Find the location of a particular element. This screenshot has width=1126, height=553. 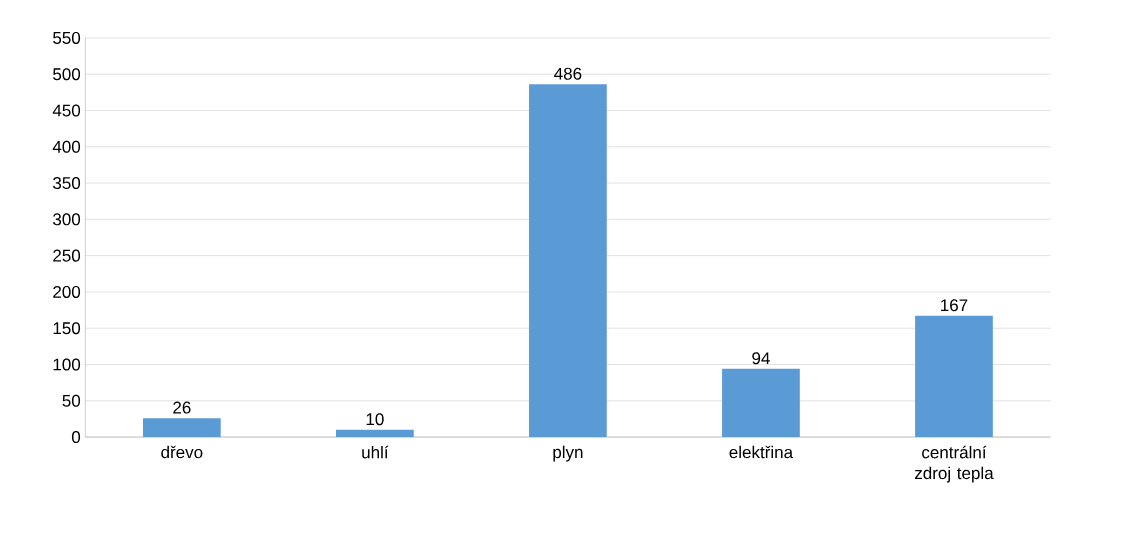

y-tick-label: 50 is located at coordinates (71, 400).